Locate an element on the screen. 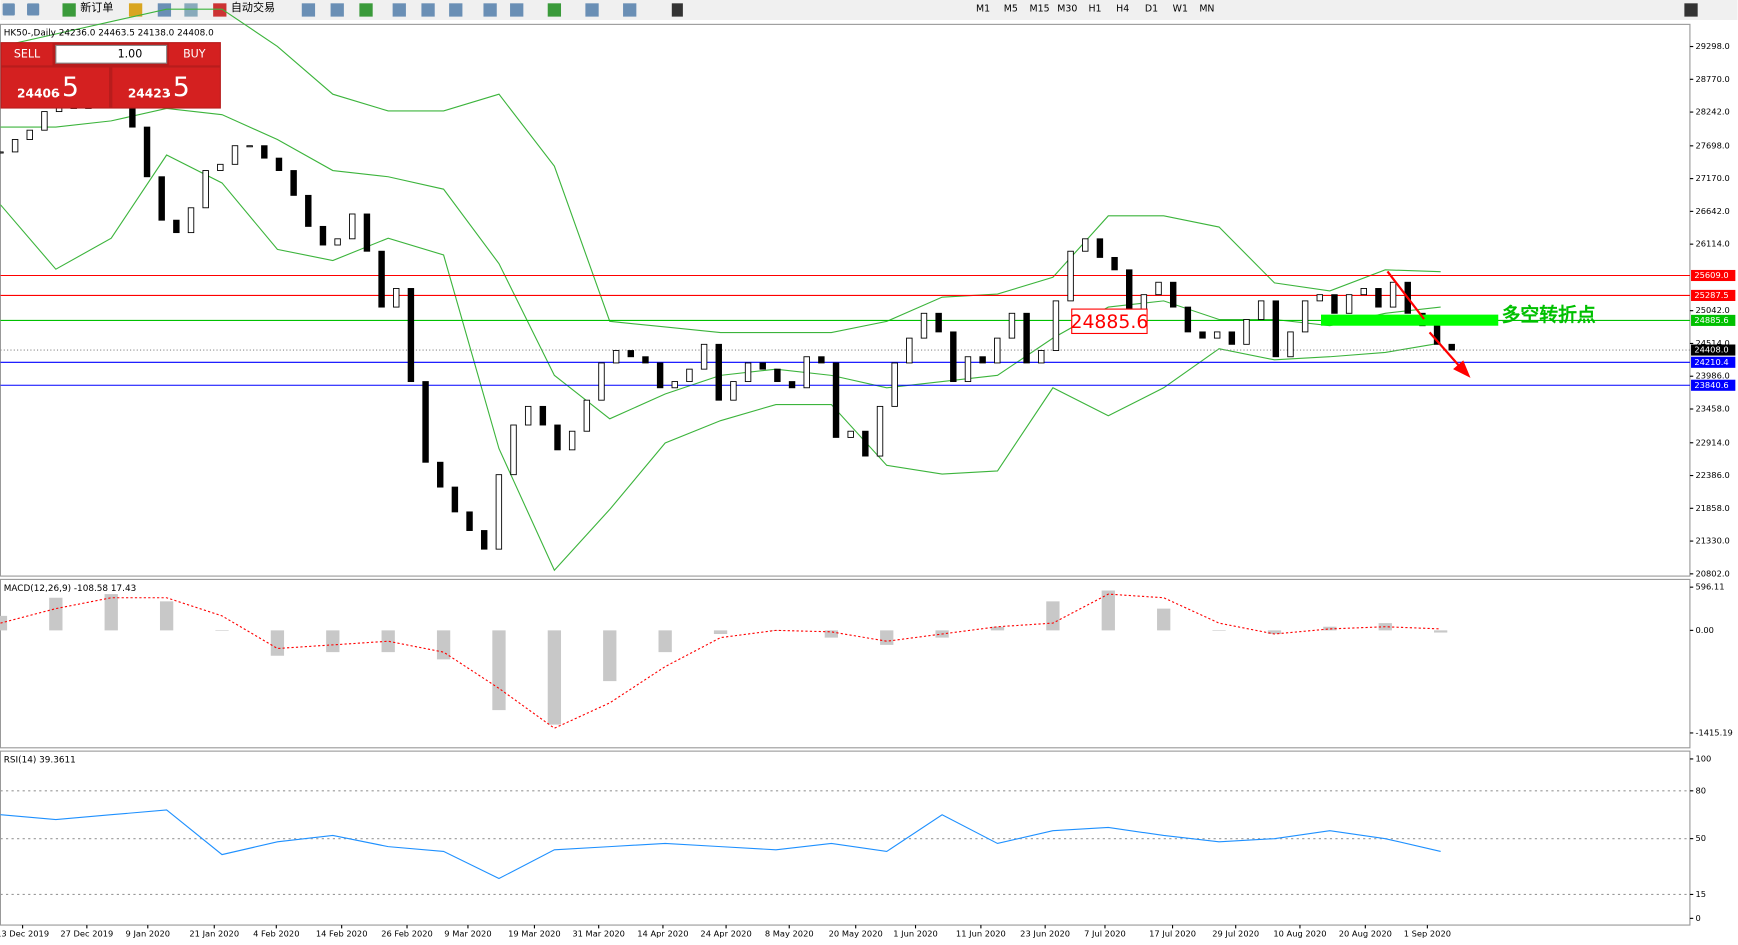 The image size is (1738, 945). sell-quote is located at coordinates (55, 87).